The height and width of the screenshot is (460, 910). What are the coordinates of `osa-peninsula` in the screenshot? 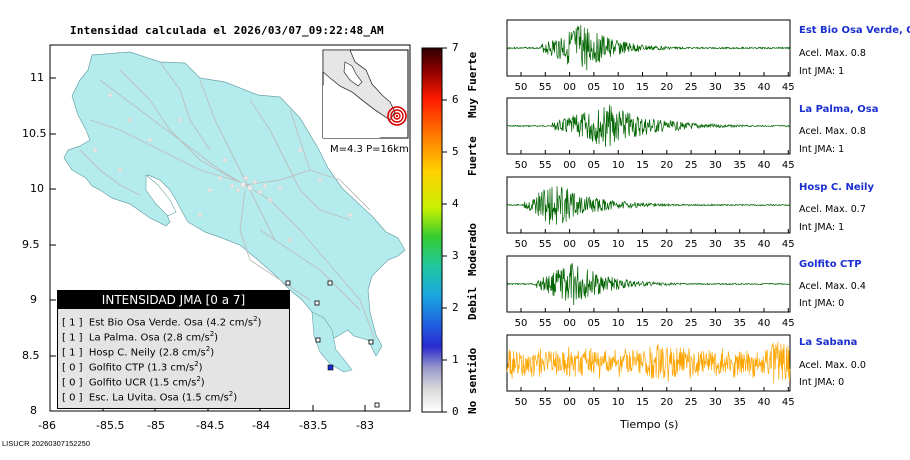 It's located at (332, 342).